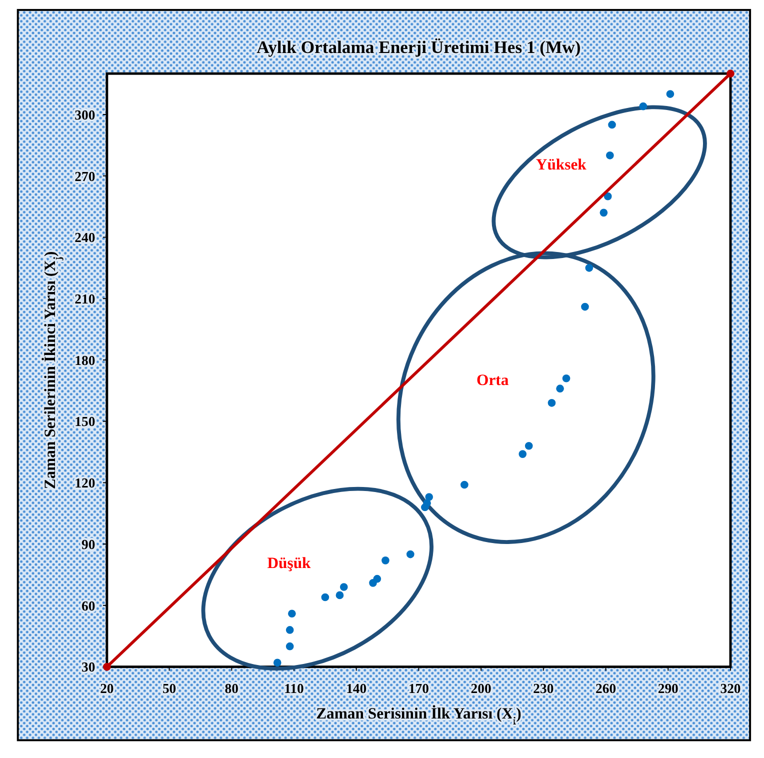 The width and height of the screenshot is (764, 758). Describe the element at coordinates (85, 298) in the screenshot. I see `y-tick-label: 210` at that location.